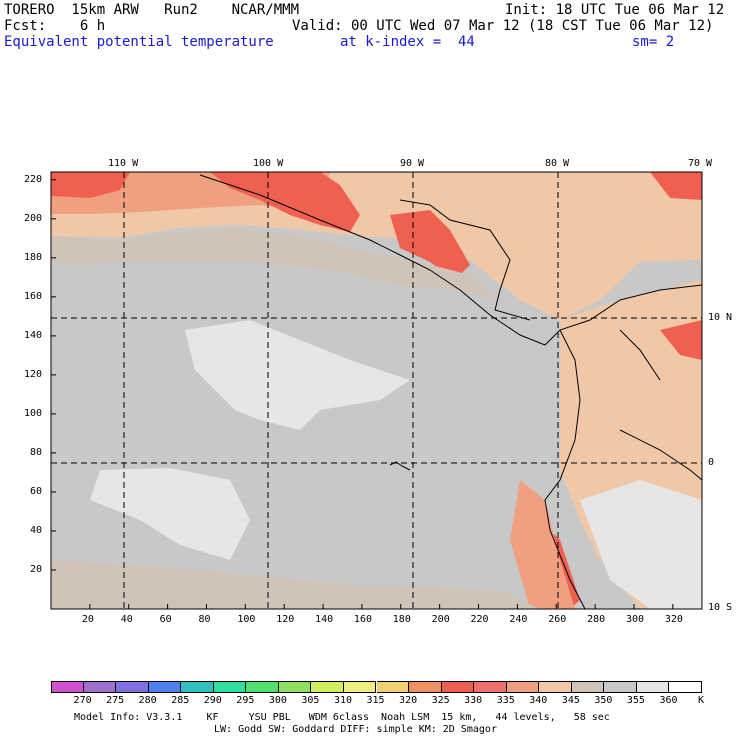 Image resolution: width=740 pixels, height=740 pixels. What do you see at coordinates (557, 163) in the screenshot?
I see `lon-label: 80 W` at bounding box center [557, 163].